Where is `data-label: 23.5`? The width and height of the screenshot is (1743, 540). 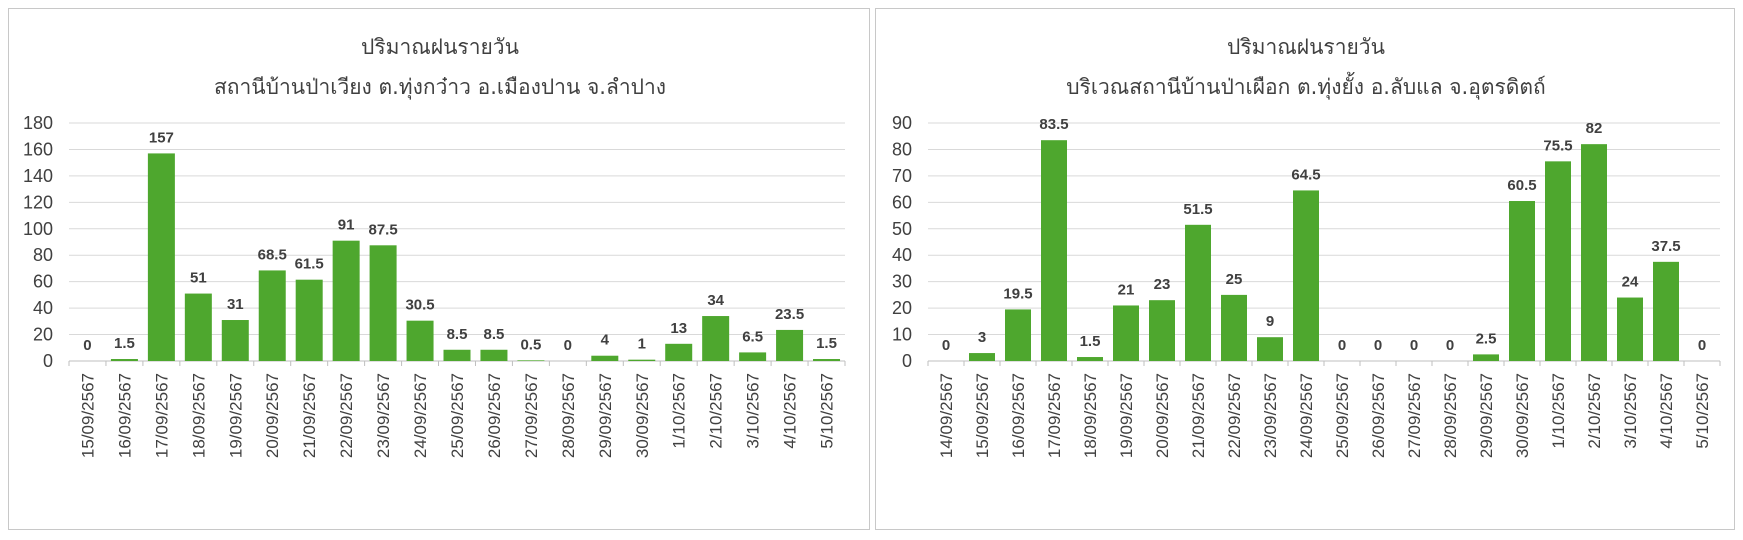 data-label: 23.5 is located at coordinates (789, 314).